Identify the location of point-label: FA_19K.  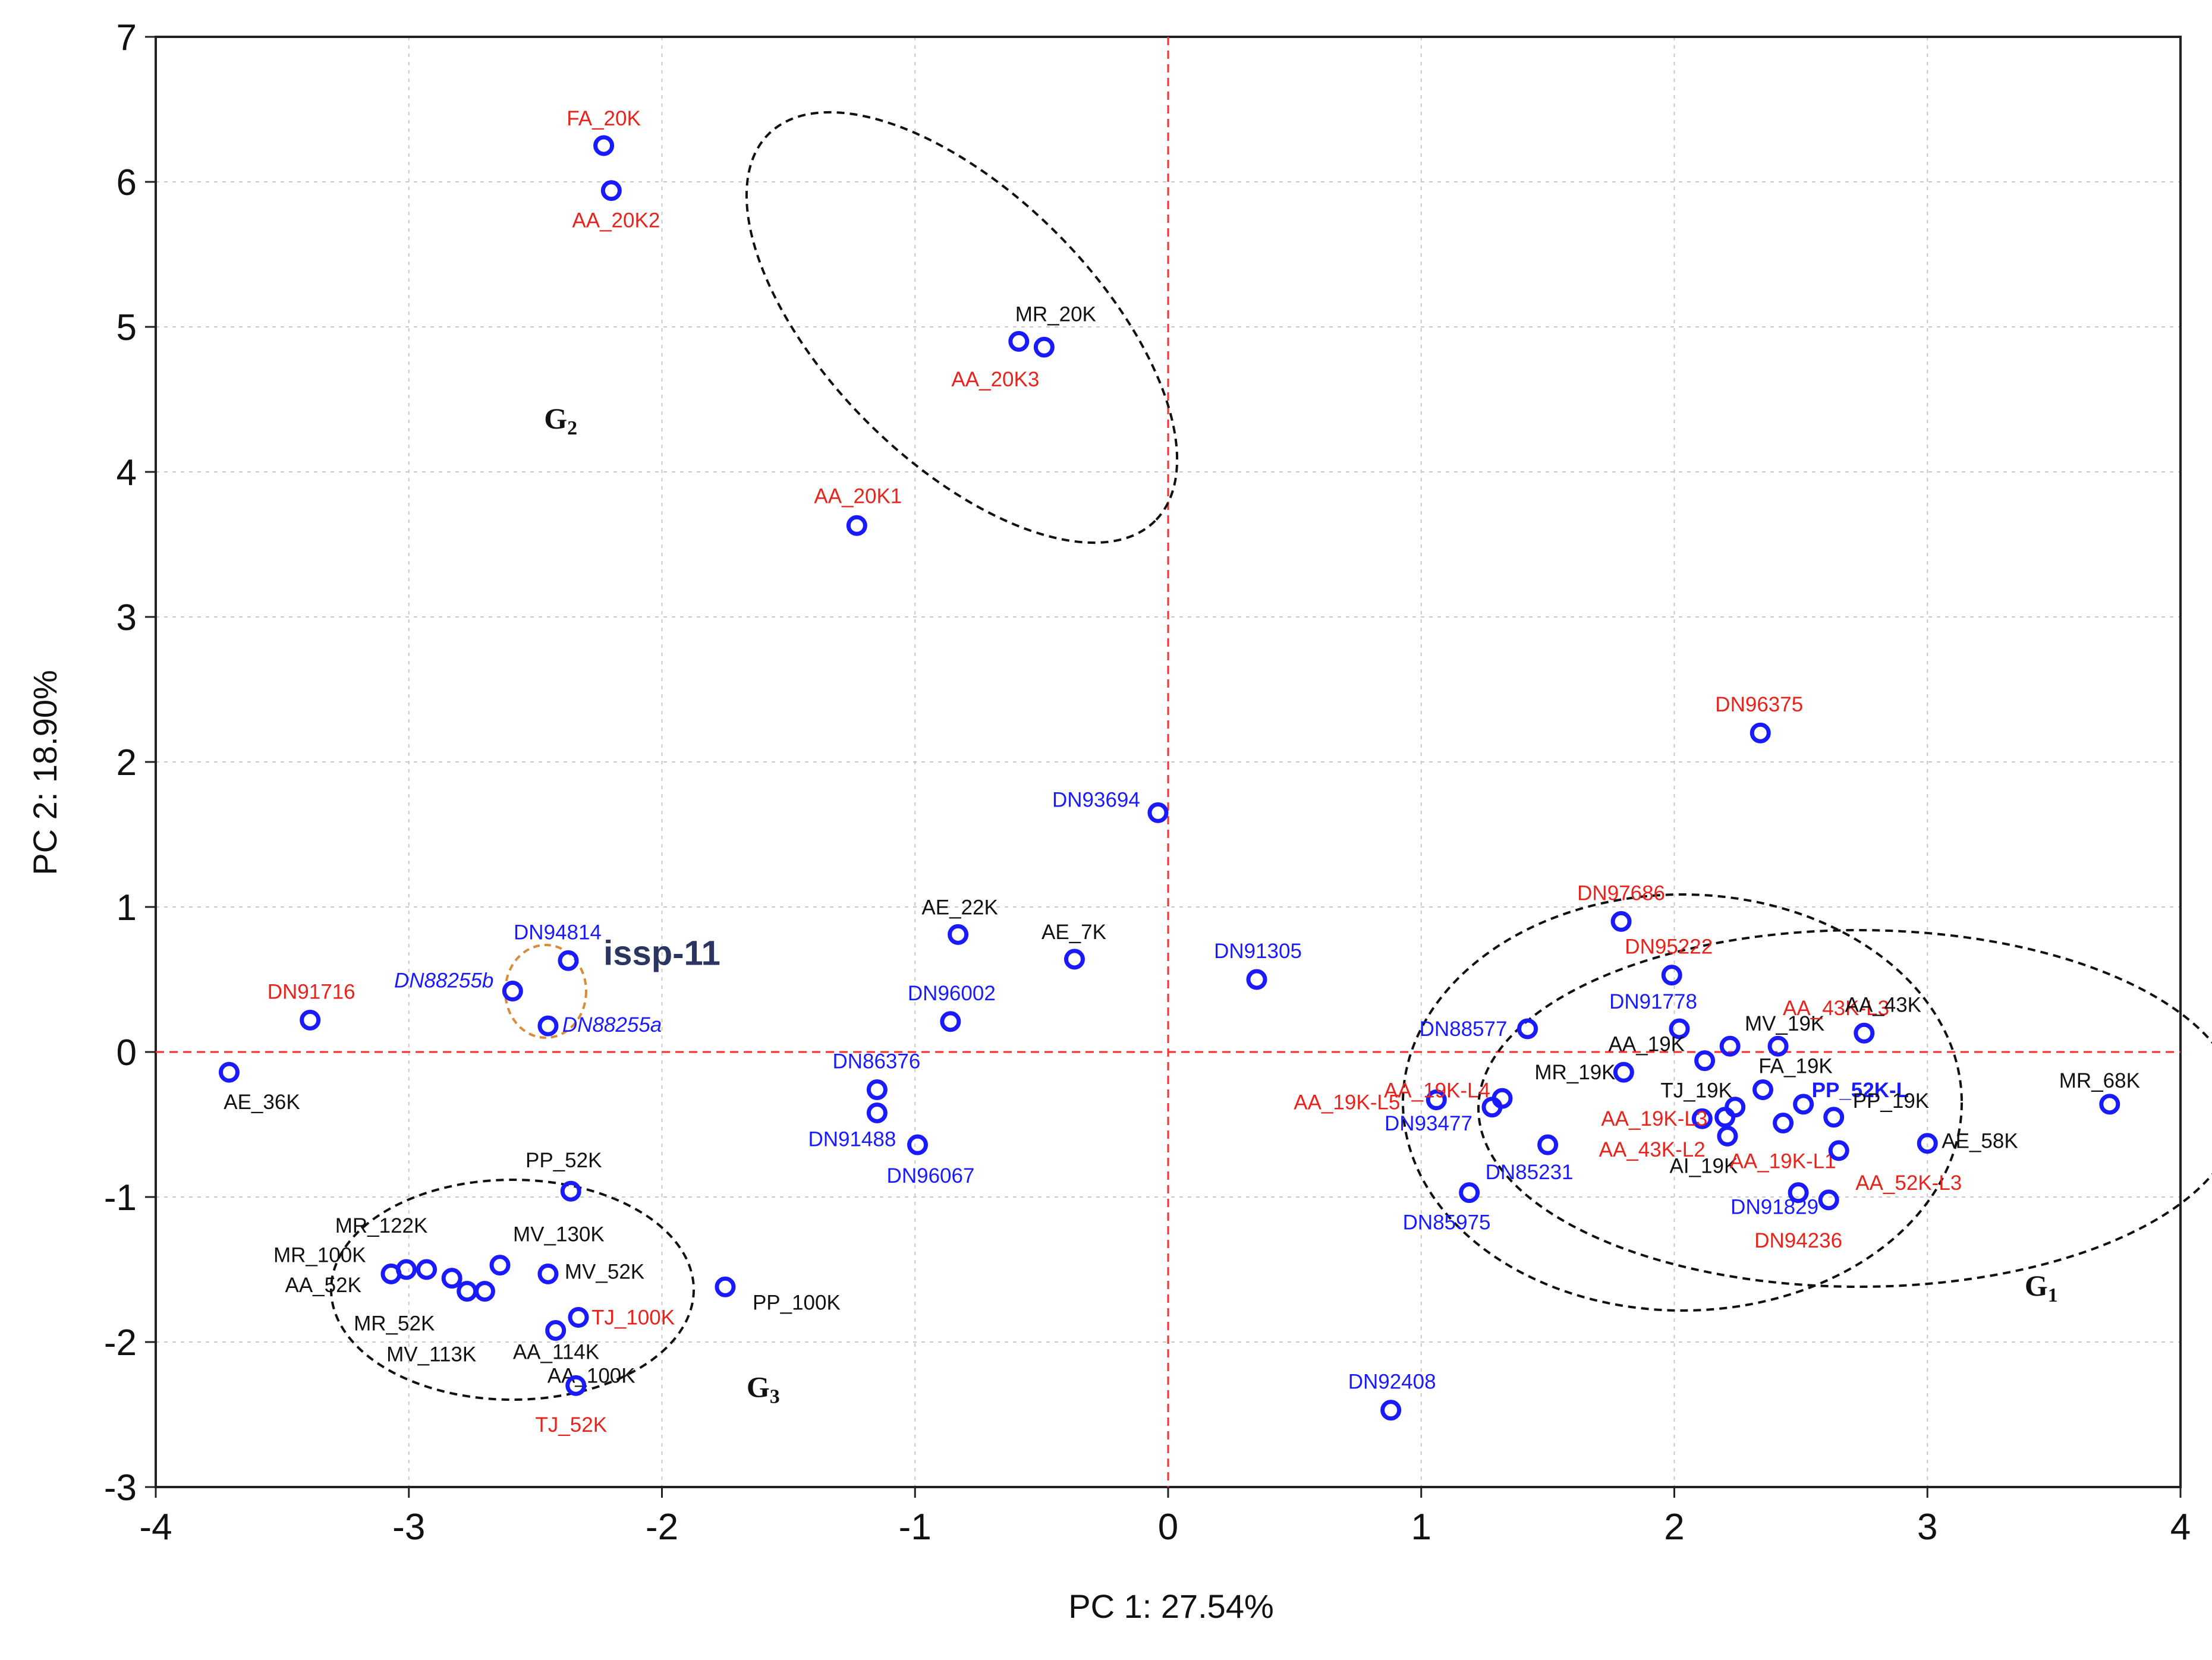
(1796, 1066).